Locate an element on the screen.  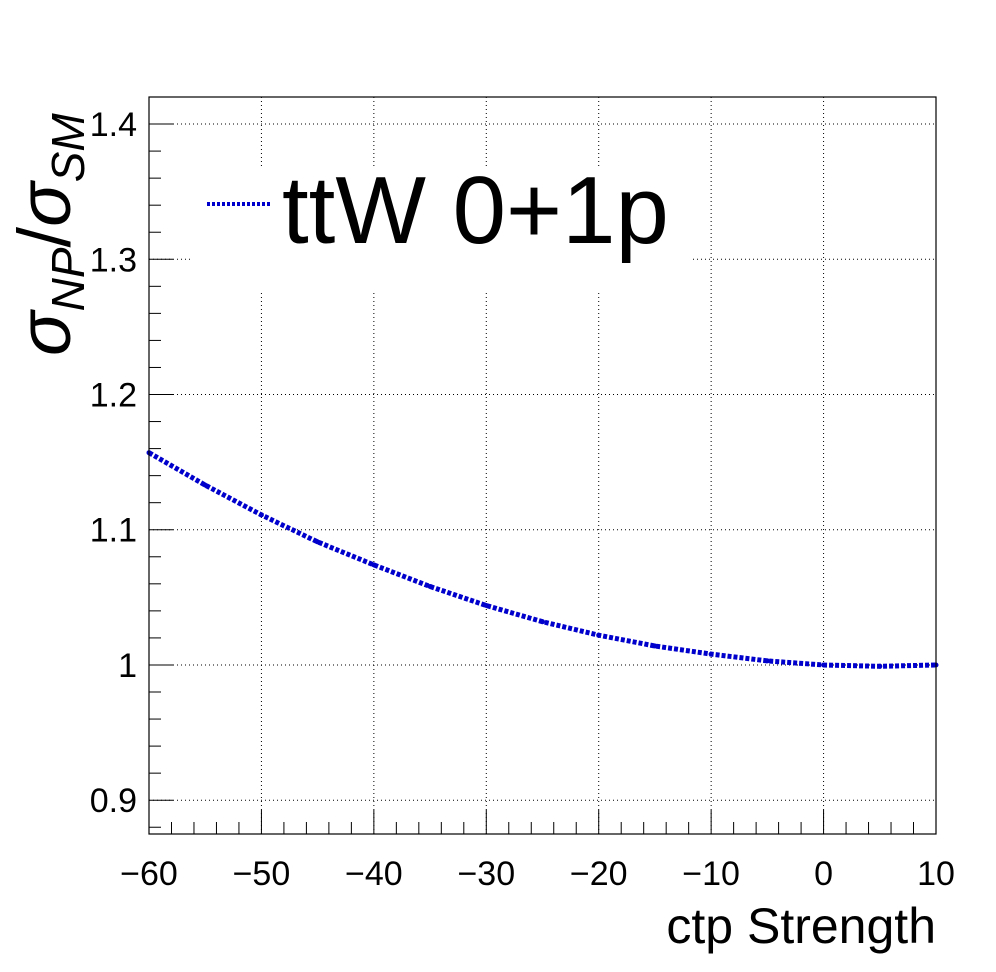
svg-text: σNP/σSM is located at coordinates (48, 234).